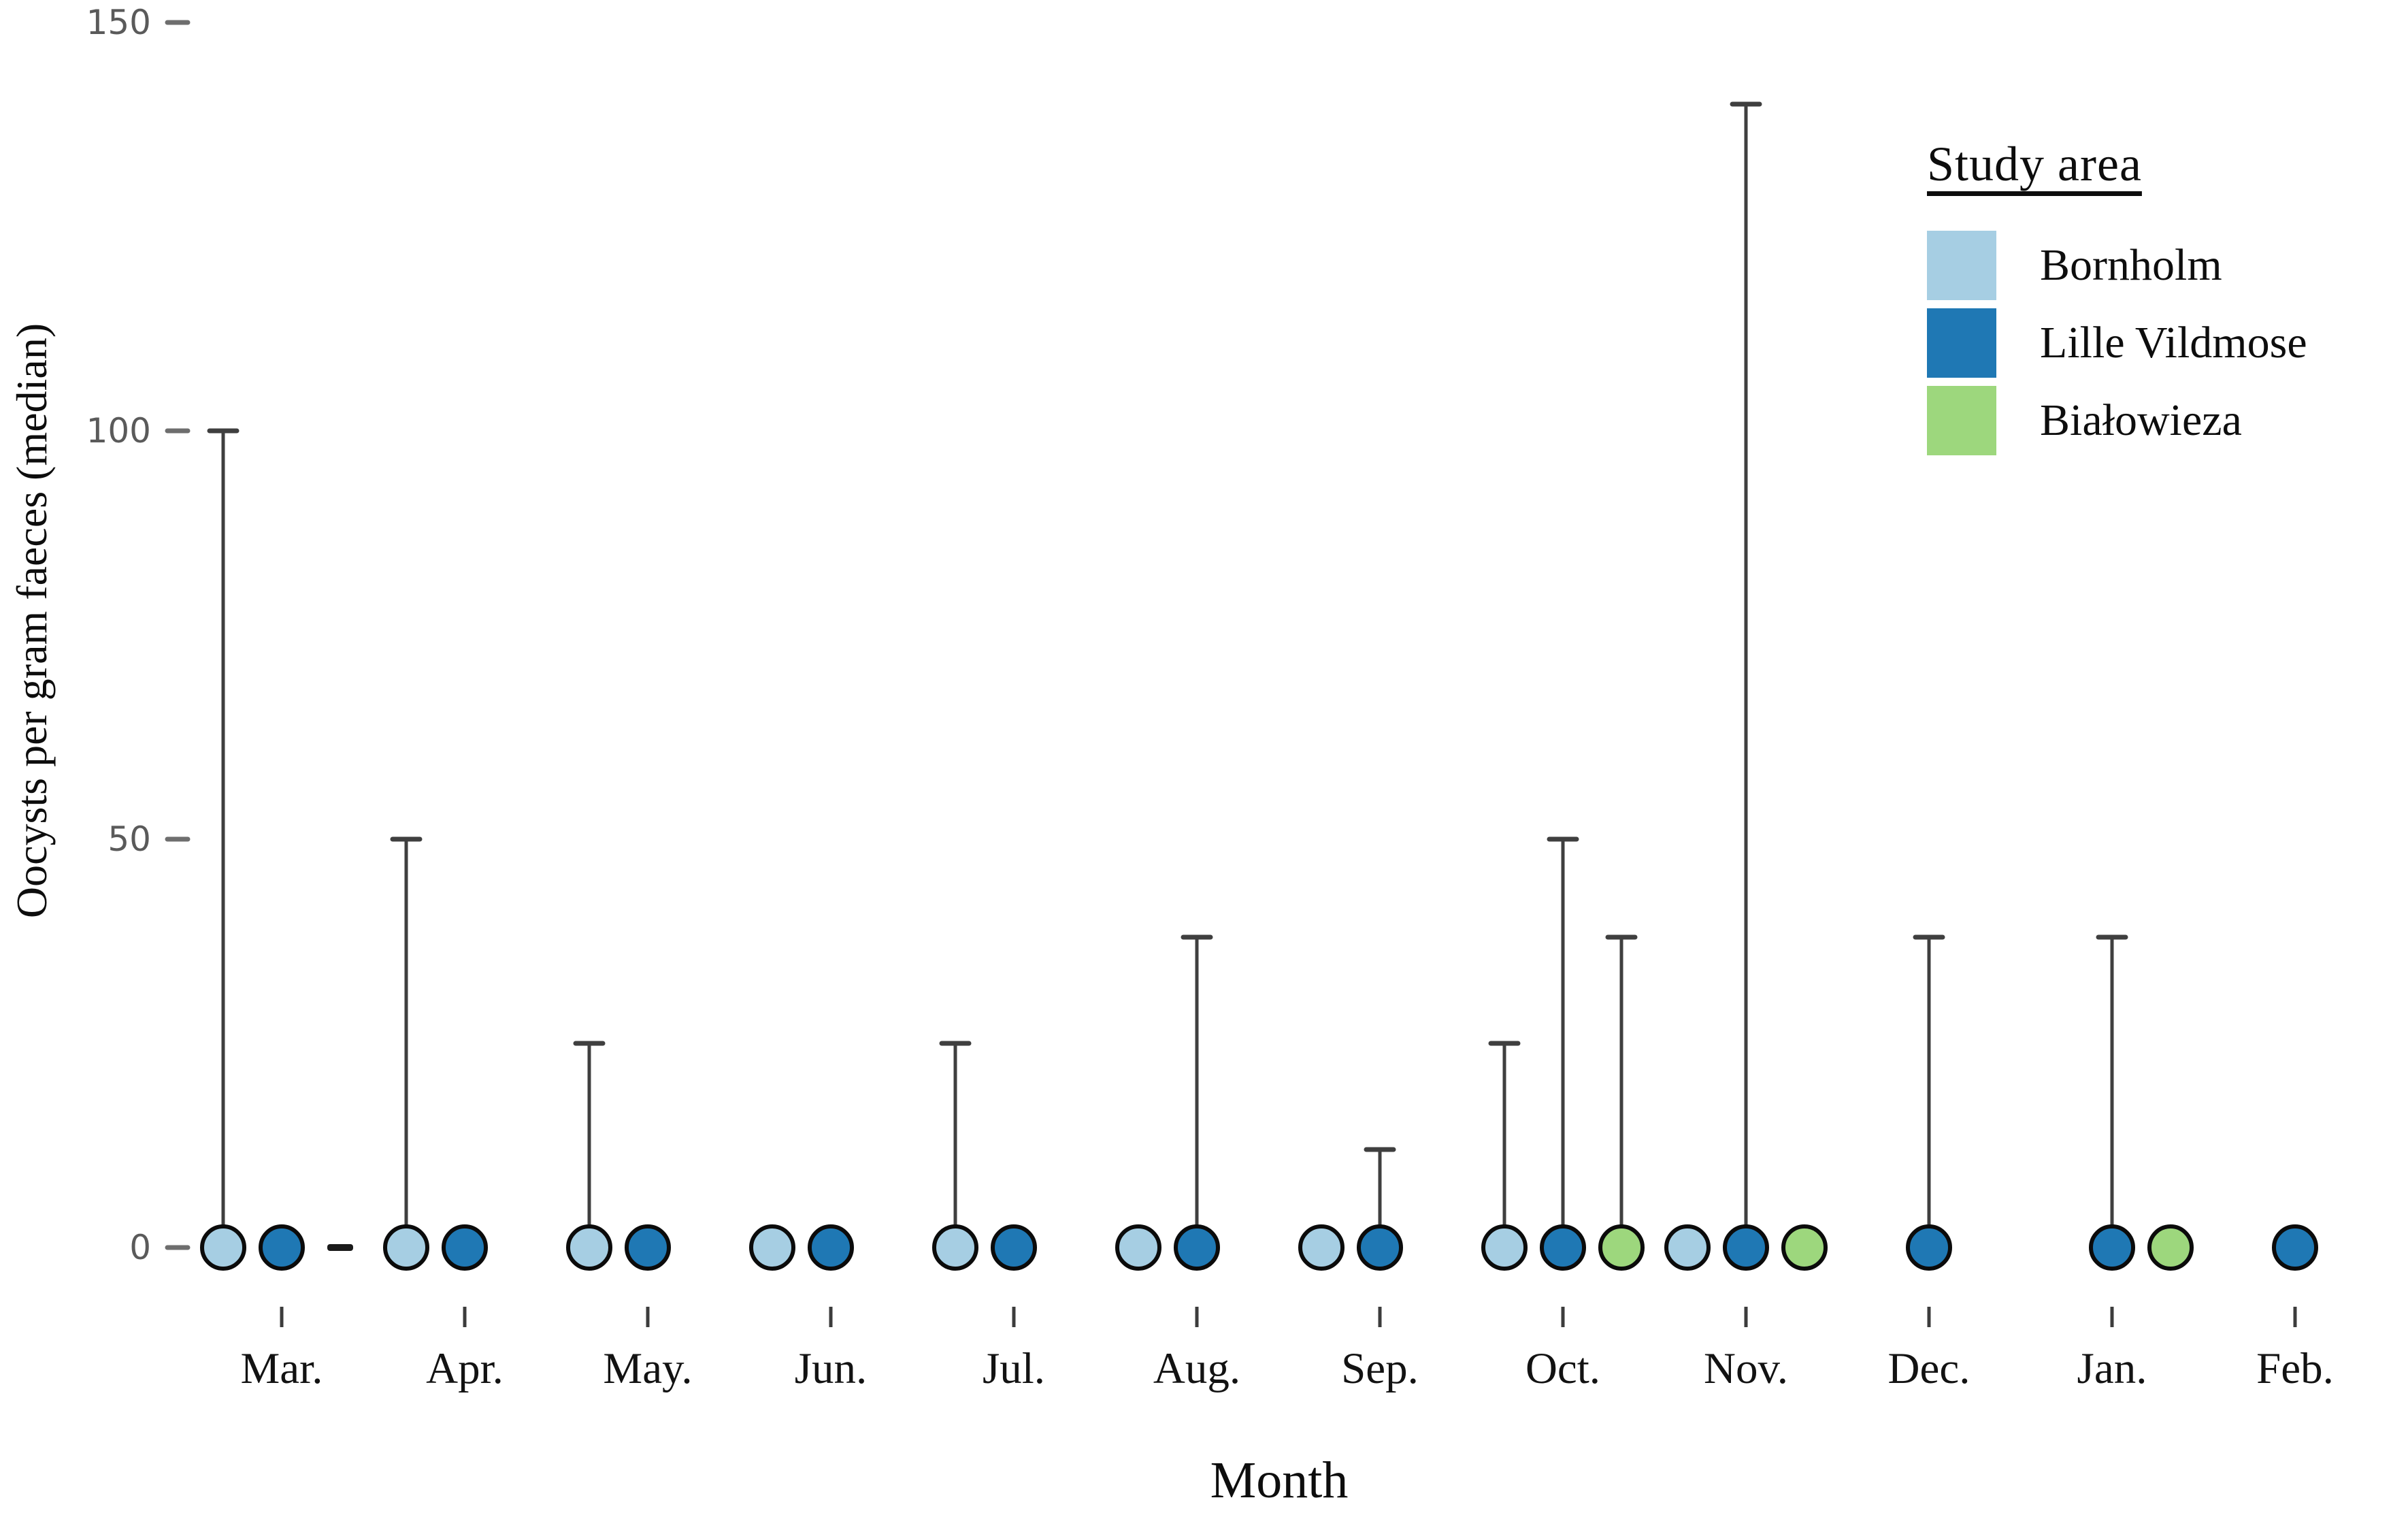  What do you see at coordinates (1014, 1368) in the screenshot?
I see `x-tick-label: Jul.` at bounding box center [1014, 1368].